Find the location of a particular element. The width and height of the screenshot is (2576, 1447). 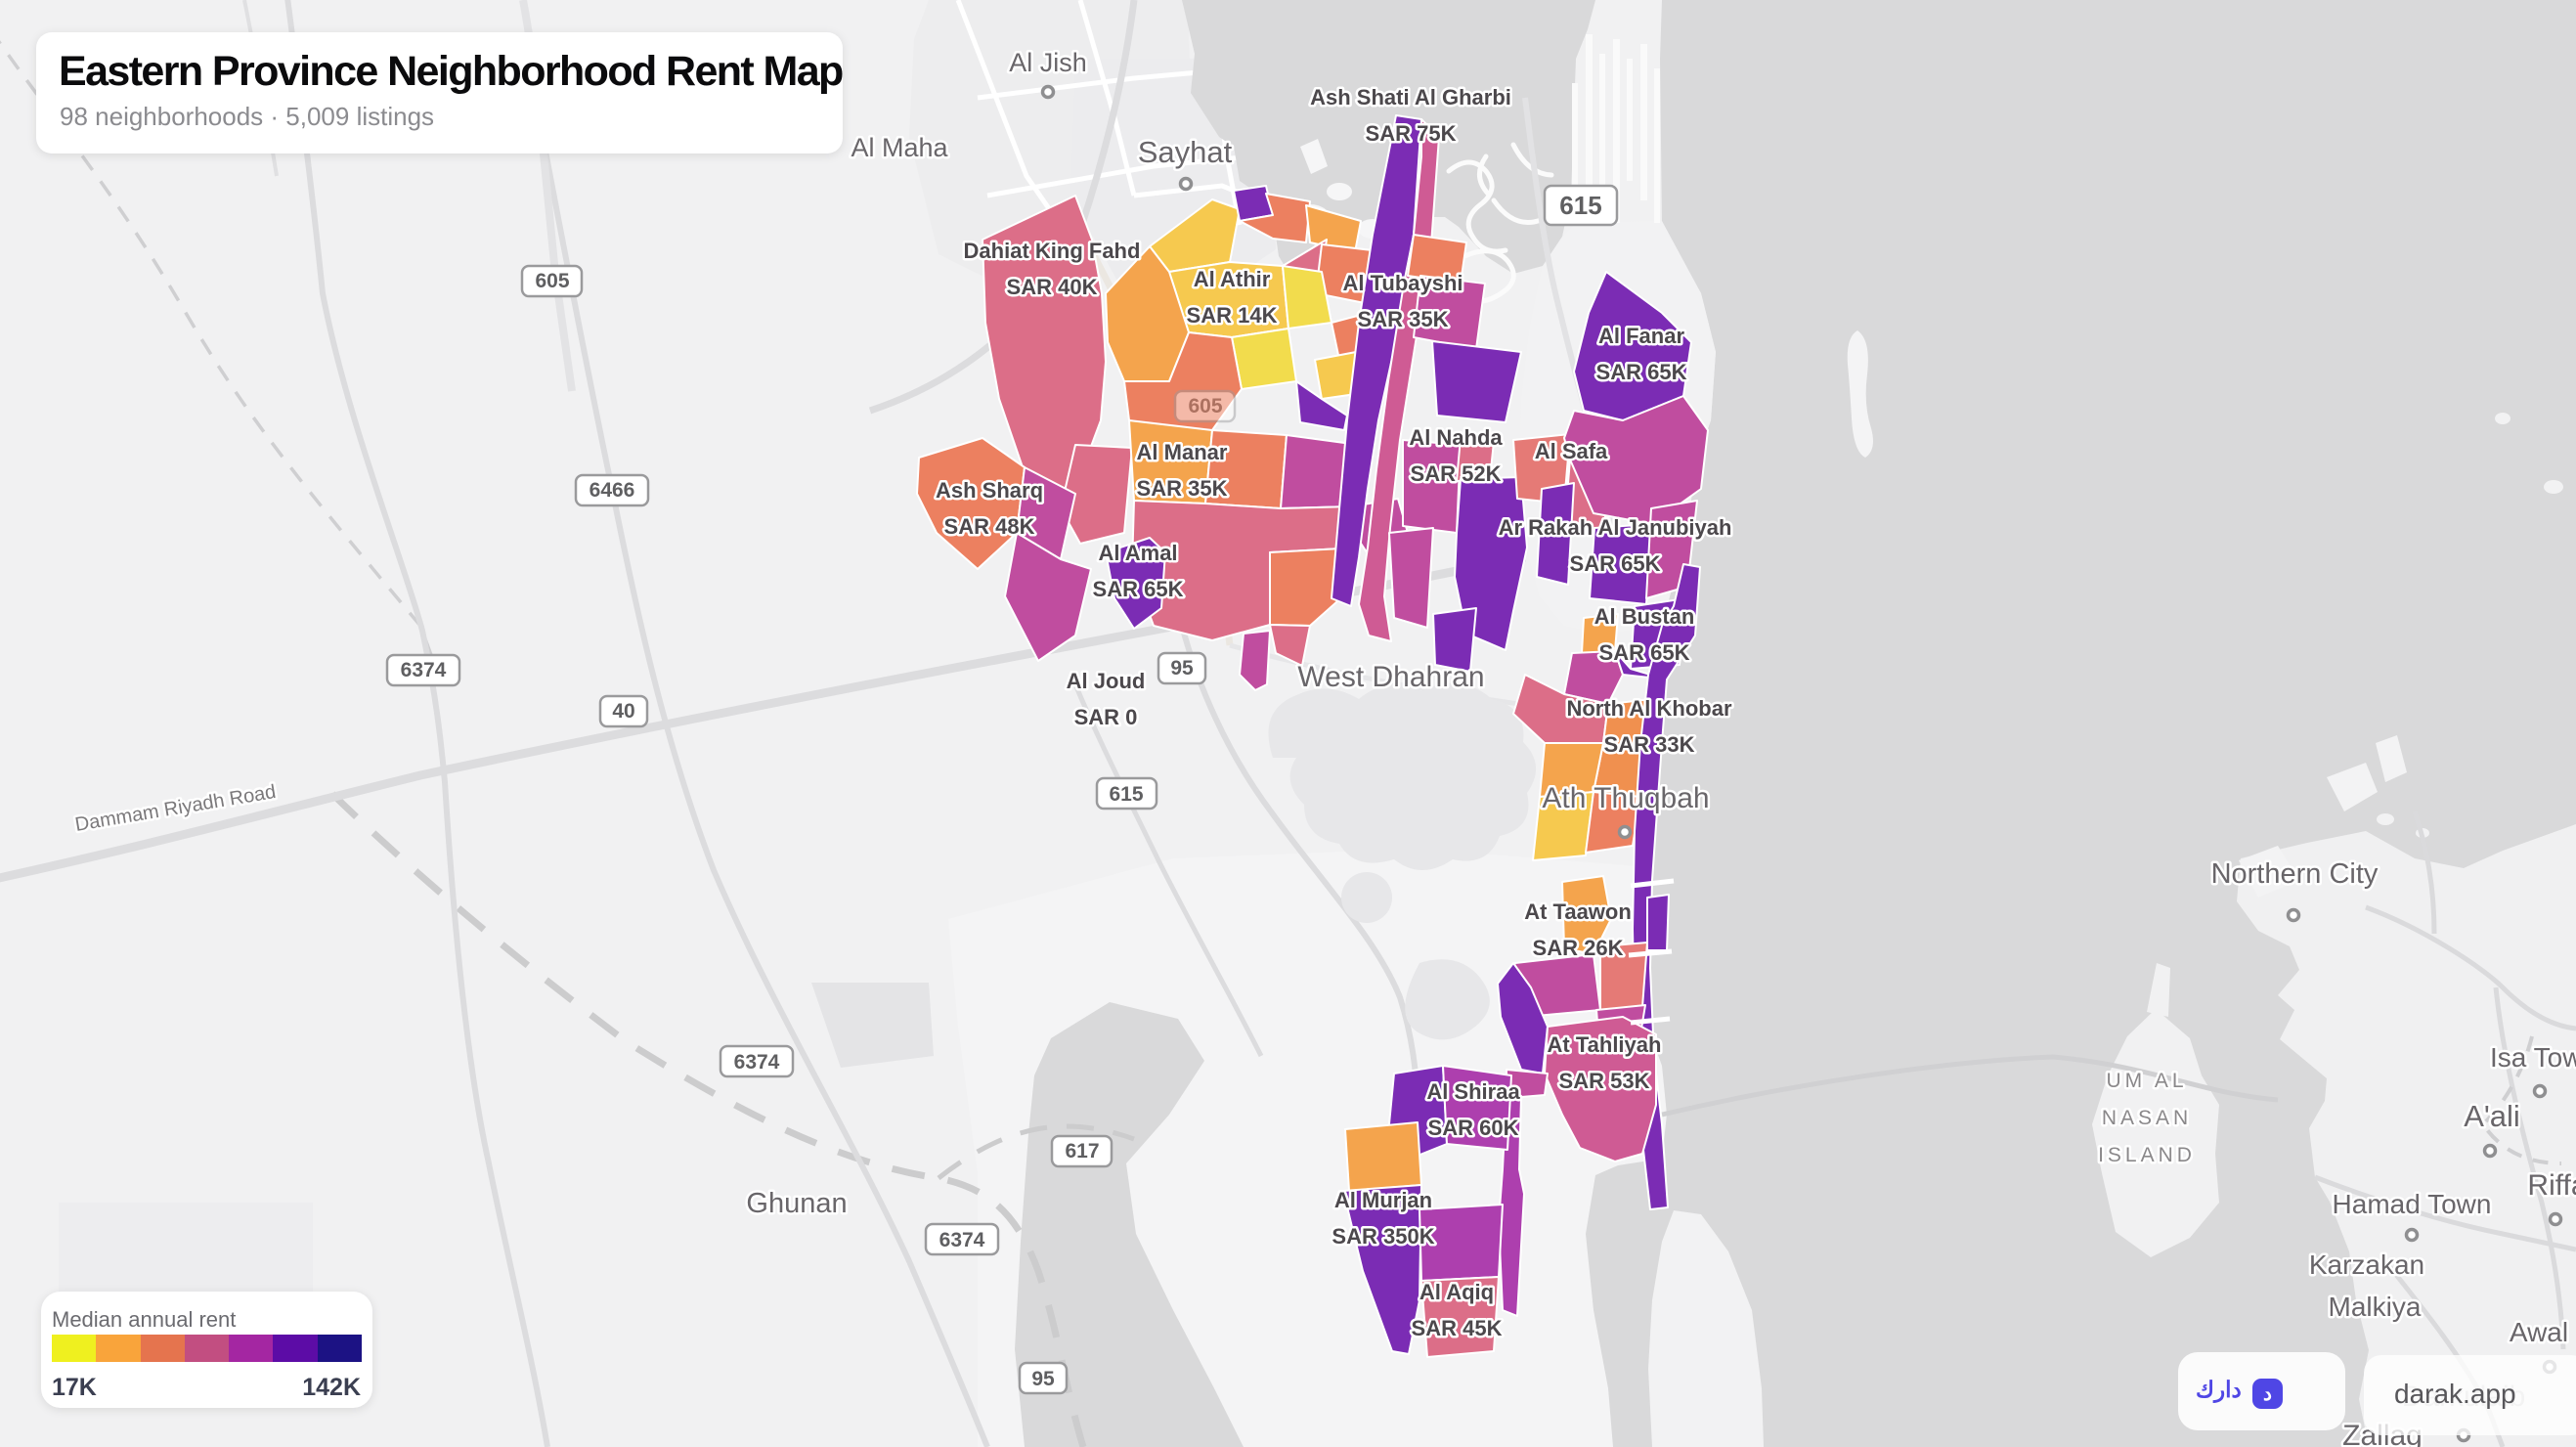

svg-text: Ath Thuqbah is located at coordinates (1626, 798).